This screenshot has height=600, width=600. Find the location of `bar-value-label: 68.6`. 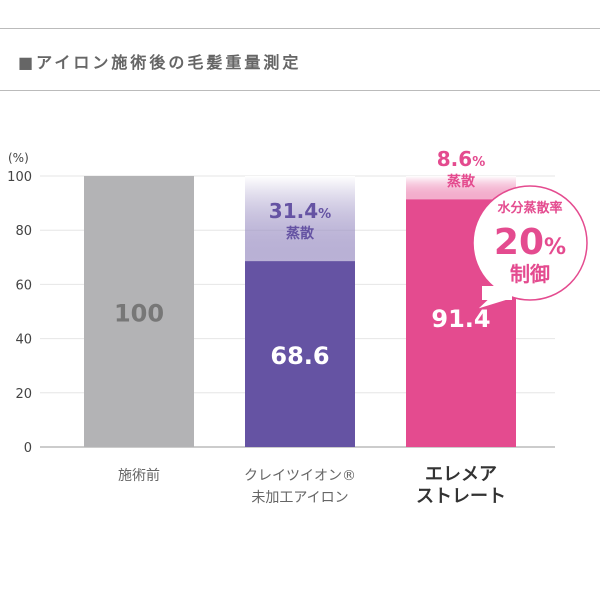

bar-value-label: 68.6 is located at coordinates (299, 356).